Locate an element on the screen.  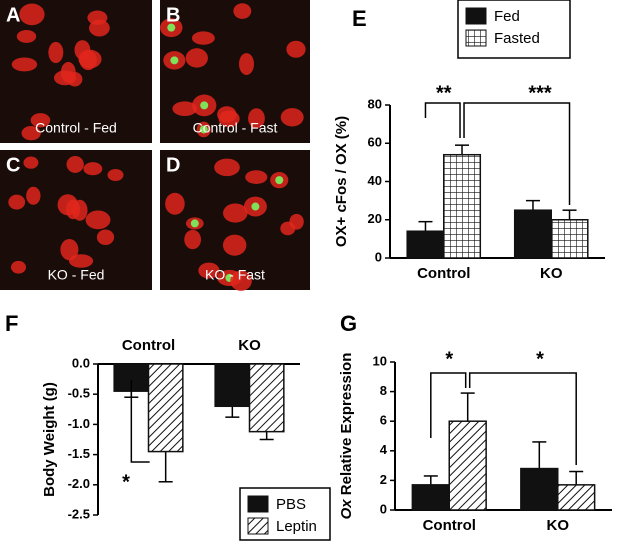
panel-caption: KO - Fast is located at coordinates (235, 275).